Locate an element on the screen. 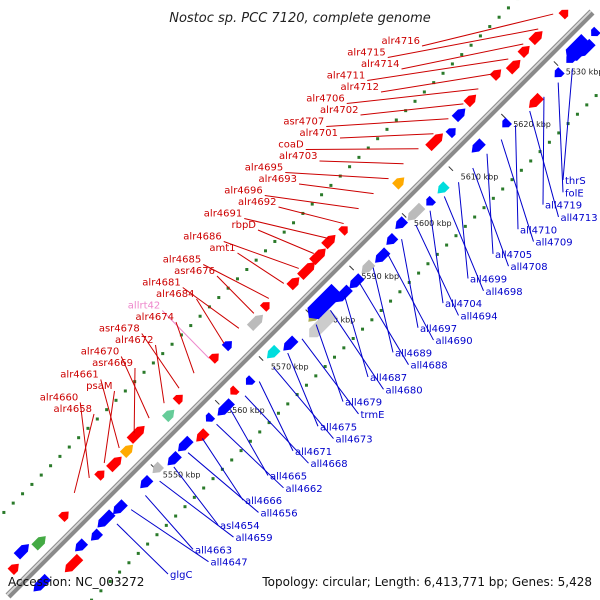 The image size is (600, 600). tick-label: 5590 kbp is located at coordinates (380, 276).